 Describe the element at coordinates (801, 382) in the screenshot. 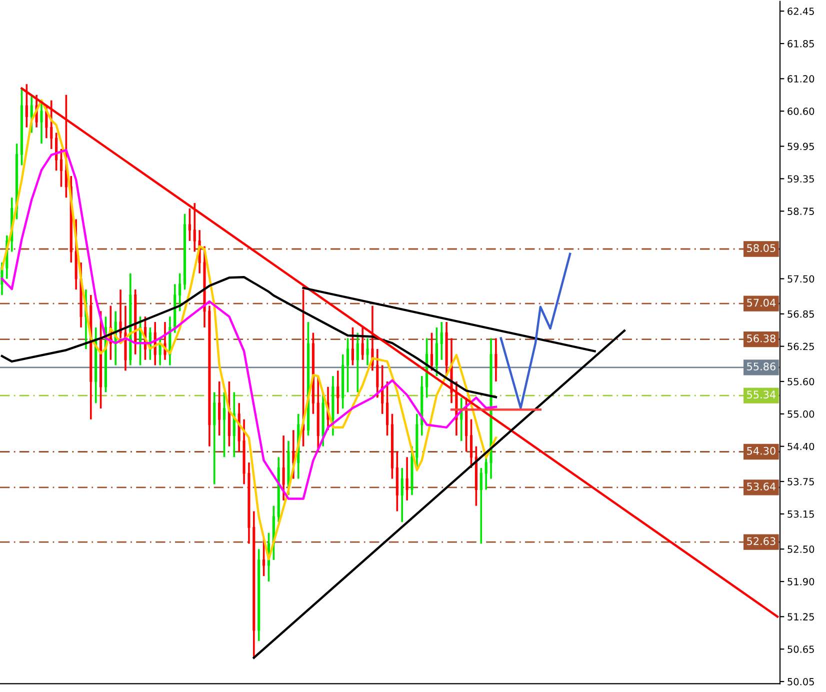

I see `y-tick-label: 55.60` at that location.